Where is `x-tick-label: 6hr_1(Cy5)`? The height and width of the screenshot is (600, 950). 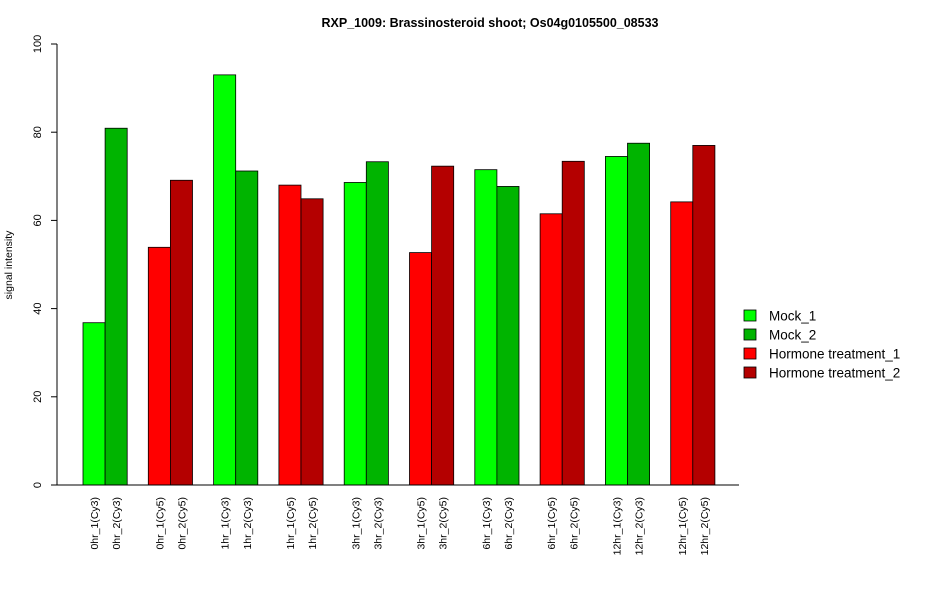 x-tick-label: 6hr_1(Cy5) is located at coordinates (552, 523).